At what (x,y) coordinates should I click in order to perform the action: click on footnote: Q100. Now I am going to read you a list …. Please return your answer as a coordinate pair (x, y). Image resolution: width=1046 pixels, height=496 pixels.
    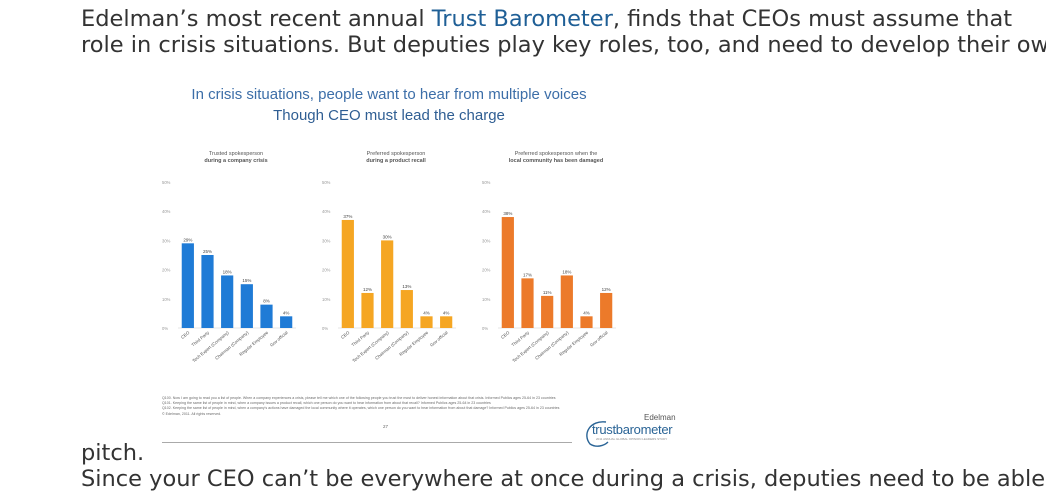
    Looking at the image, I should click on (359, 398).